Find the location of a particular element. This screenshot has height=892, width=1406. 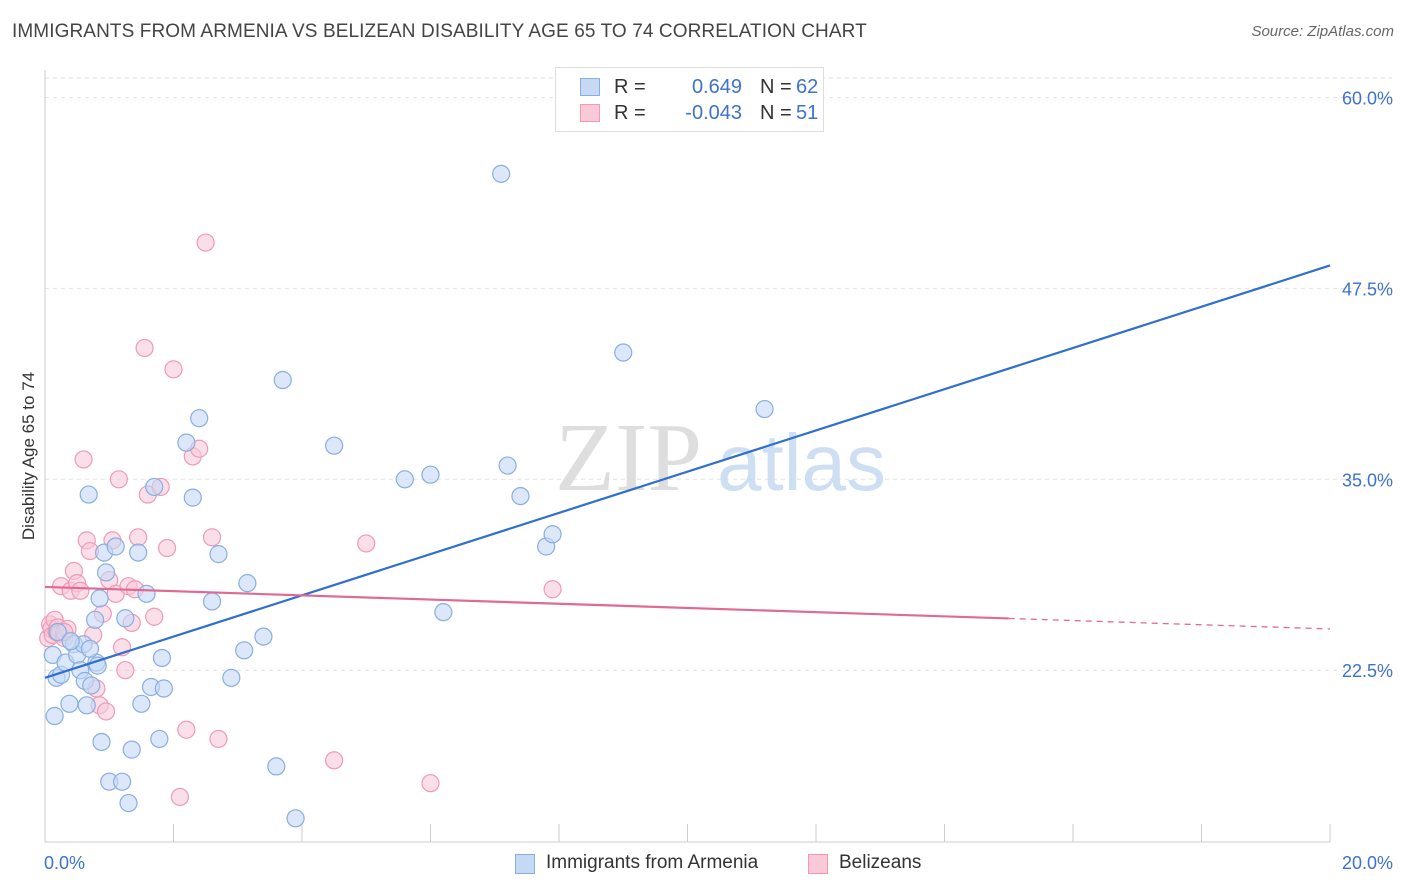

correlation-legend: R = 0.649 N = 62 R = -0.043 N = 51 is located at coordinates (689, 99).